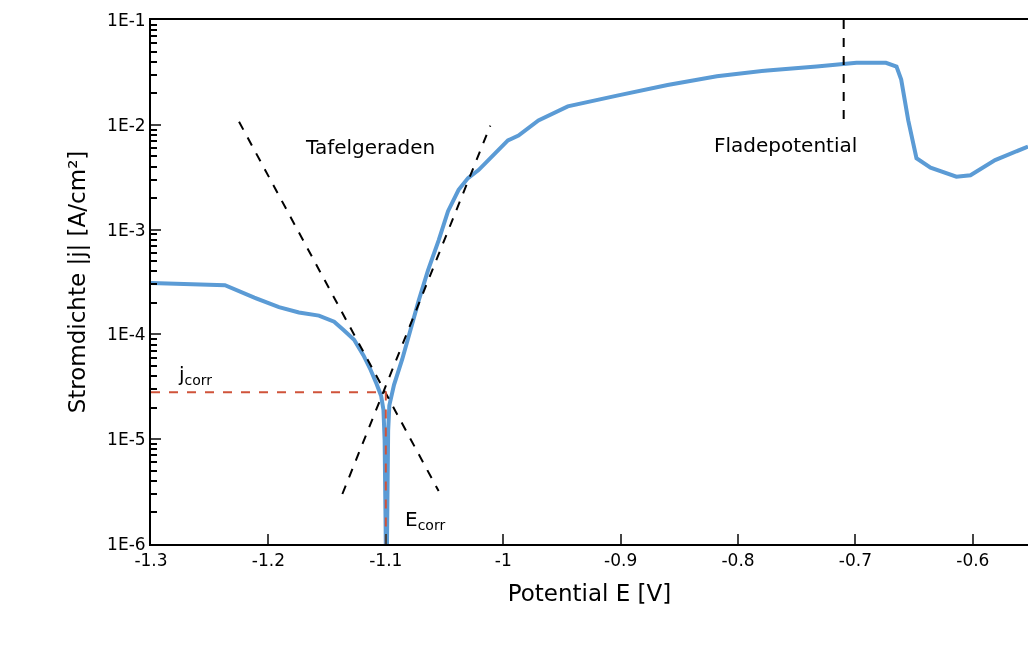 Image resolution: width=1032 pixels, height=651 pixels. What do you see at coordinates (126, 124) in the screenshot?
I see `y-tick-label: 1E-2` at bounding box center [126, 124].